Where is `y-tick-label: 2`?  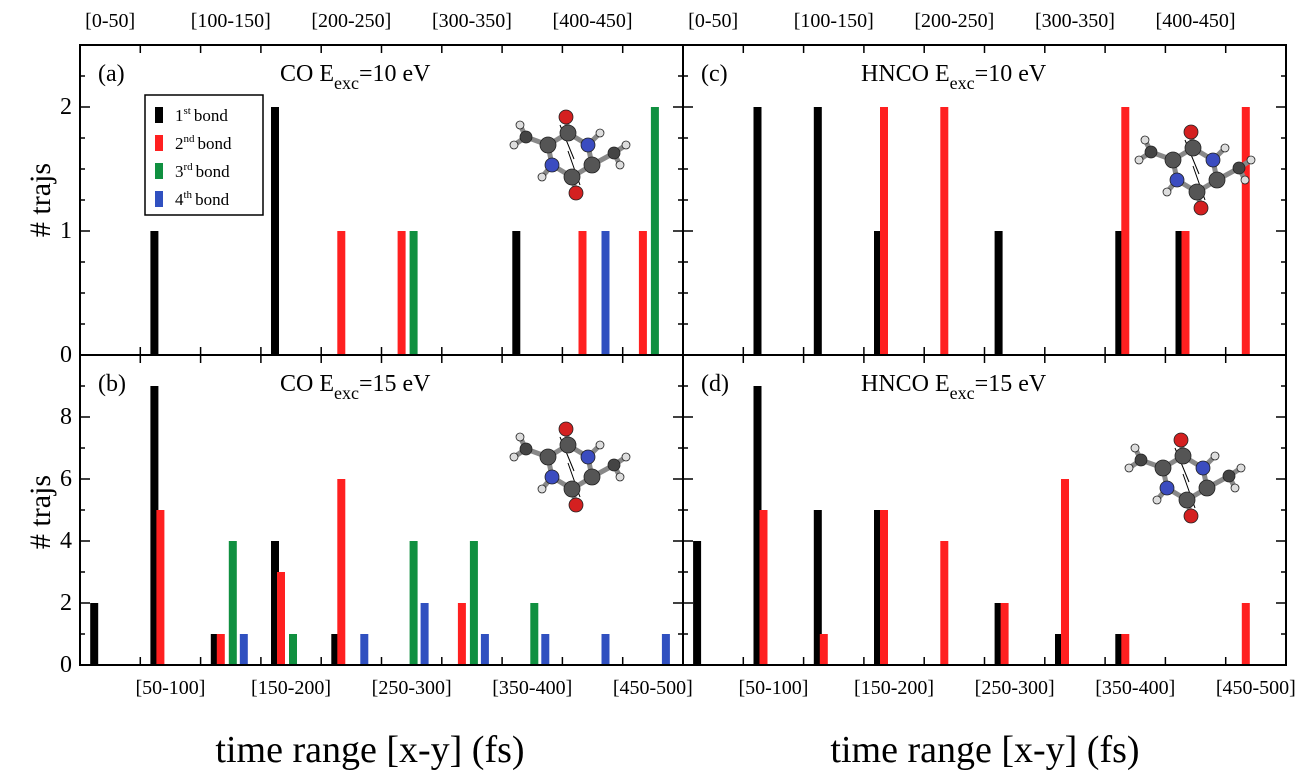
y-tick-label: 2 is located at coordinates (66, 603).